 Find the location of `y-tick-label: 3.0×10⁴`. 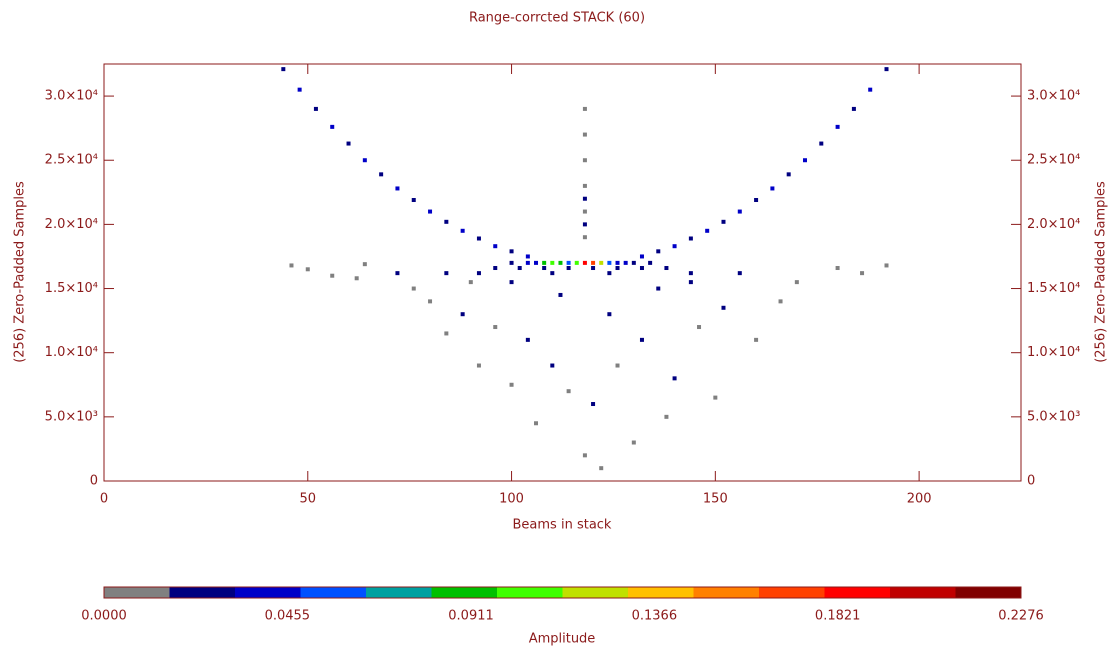

y-tick-label: 3.0×10⁴ is located at coordinates (71, 96).